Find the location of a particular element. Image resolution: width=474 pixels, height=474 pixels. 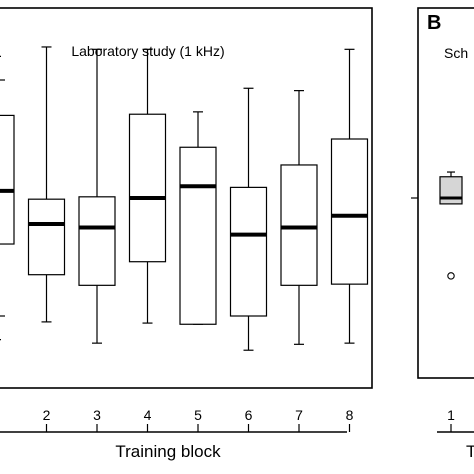

panel-b-boxes is located at coordinates (451, 225).